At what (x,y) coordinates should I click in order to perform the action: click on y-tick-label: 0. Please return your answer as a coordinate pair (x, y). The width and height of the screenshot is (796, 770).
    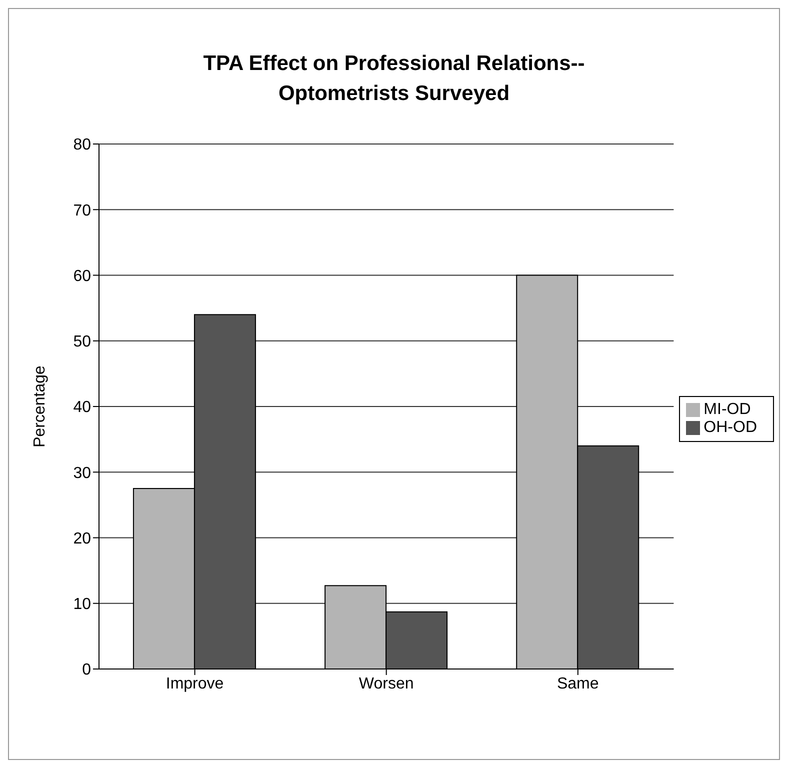
    Looking at the image, I should click on (87, 670).